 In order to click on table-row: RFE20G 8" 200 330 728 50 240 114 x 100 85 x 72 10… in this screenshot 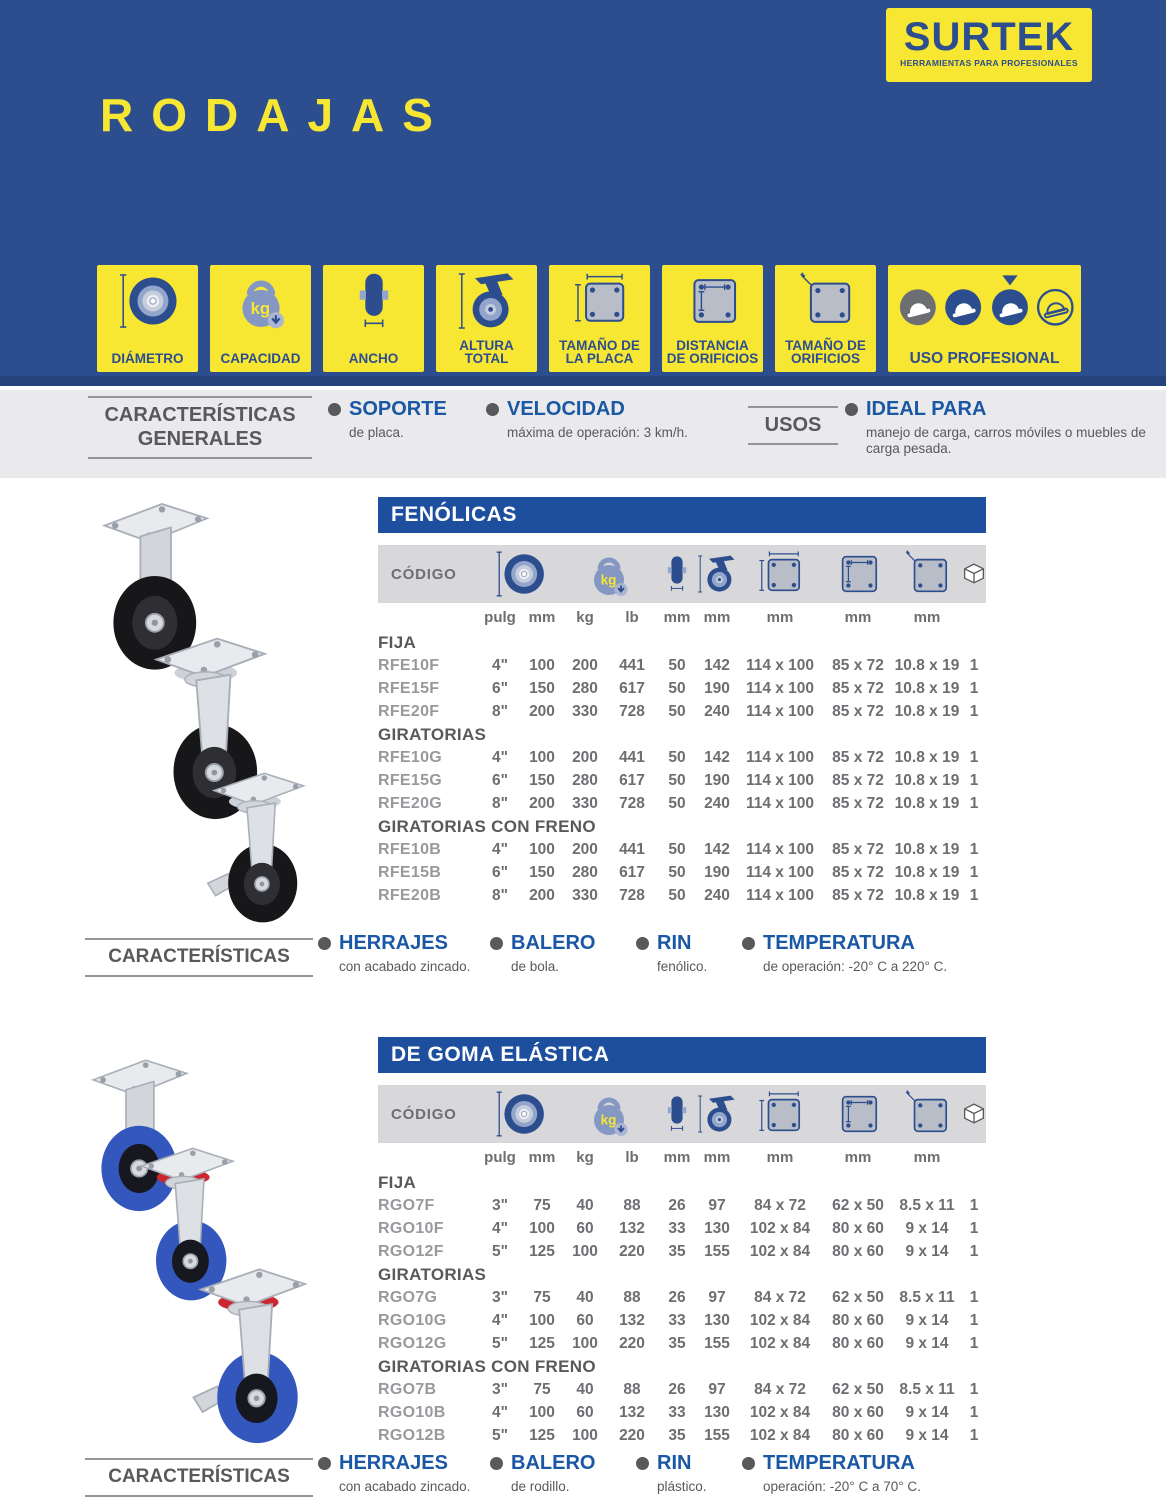, I will do `click(682, 803)`.